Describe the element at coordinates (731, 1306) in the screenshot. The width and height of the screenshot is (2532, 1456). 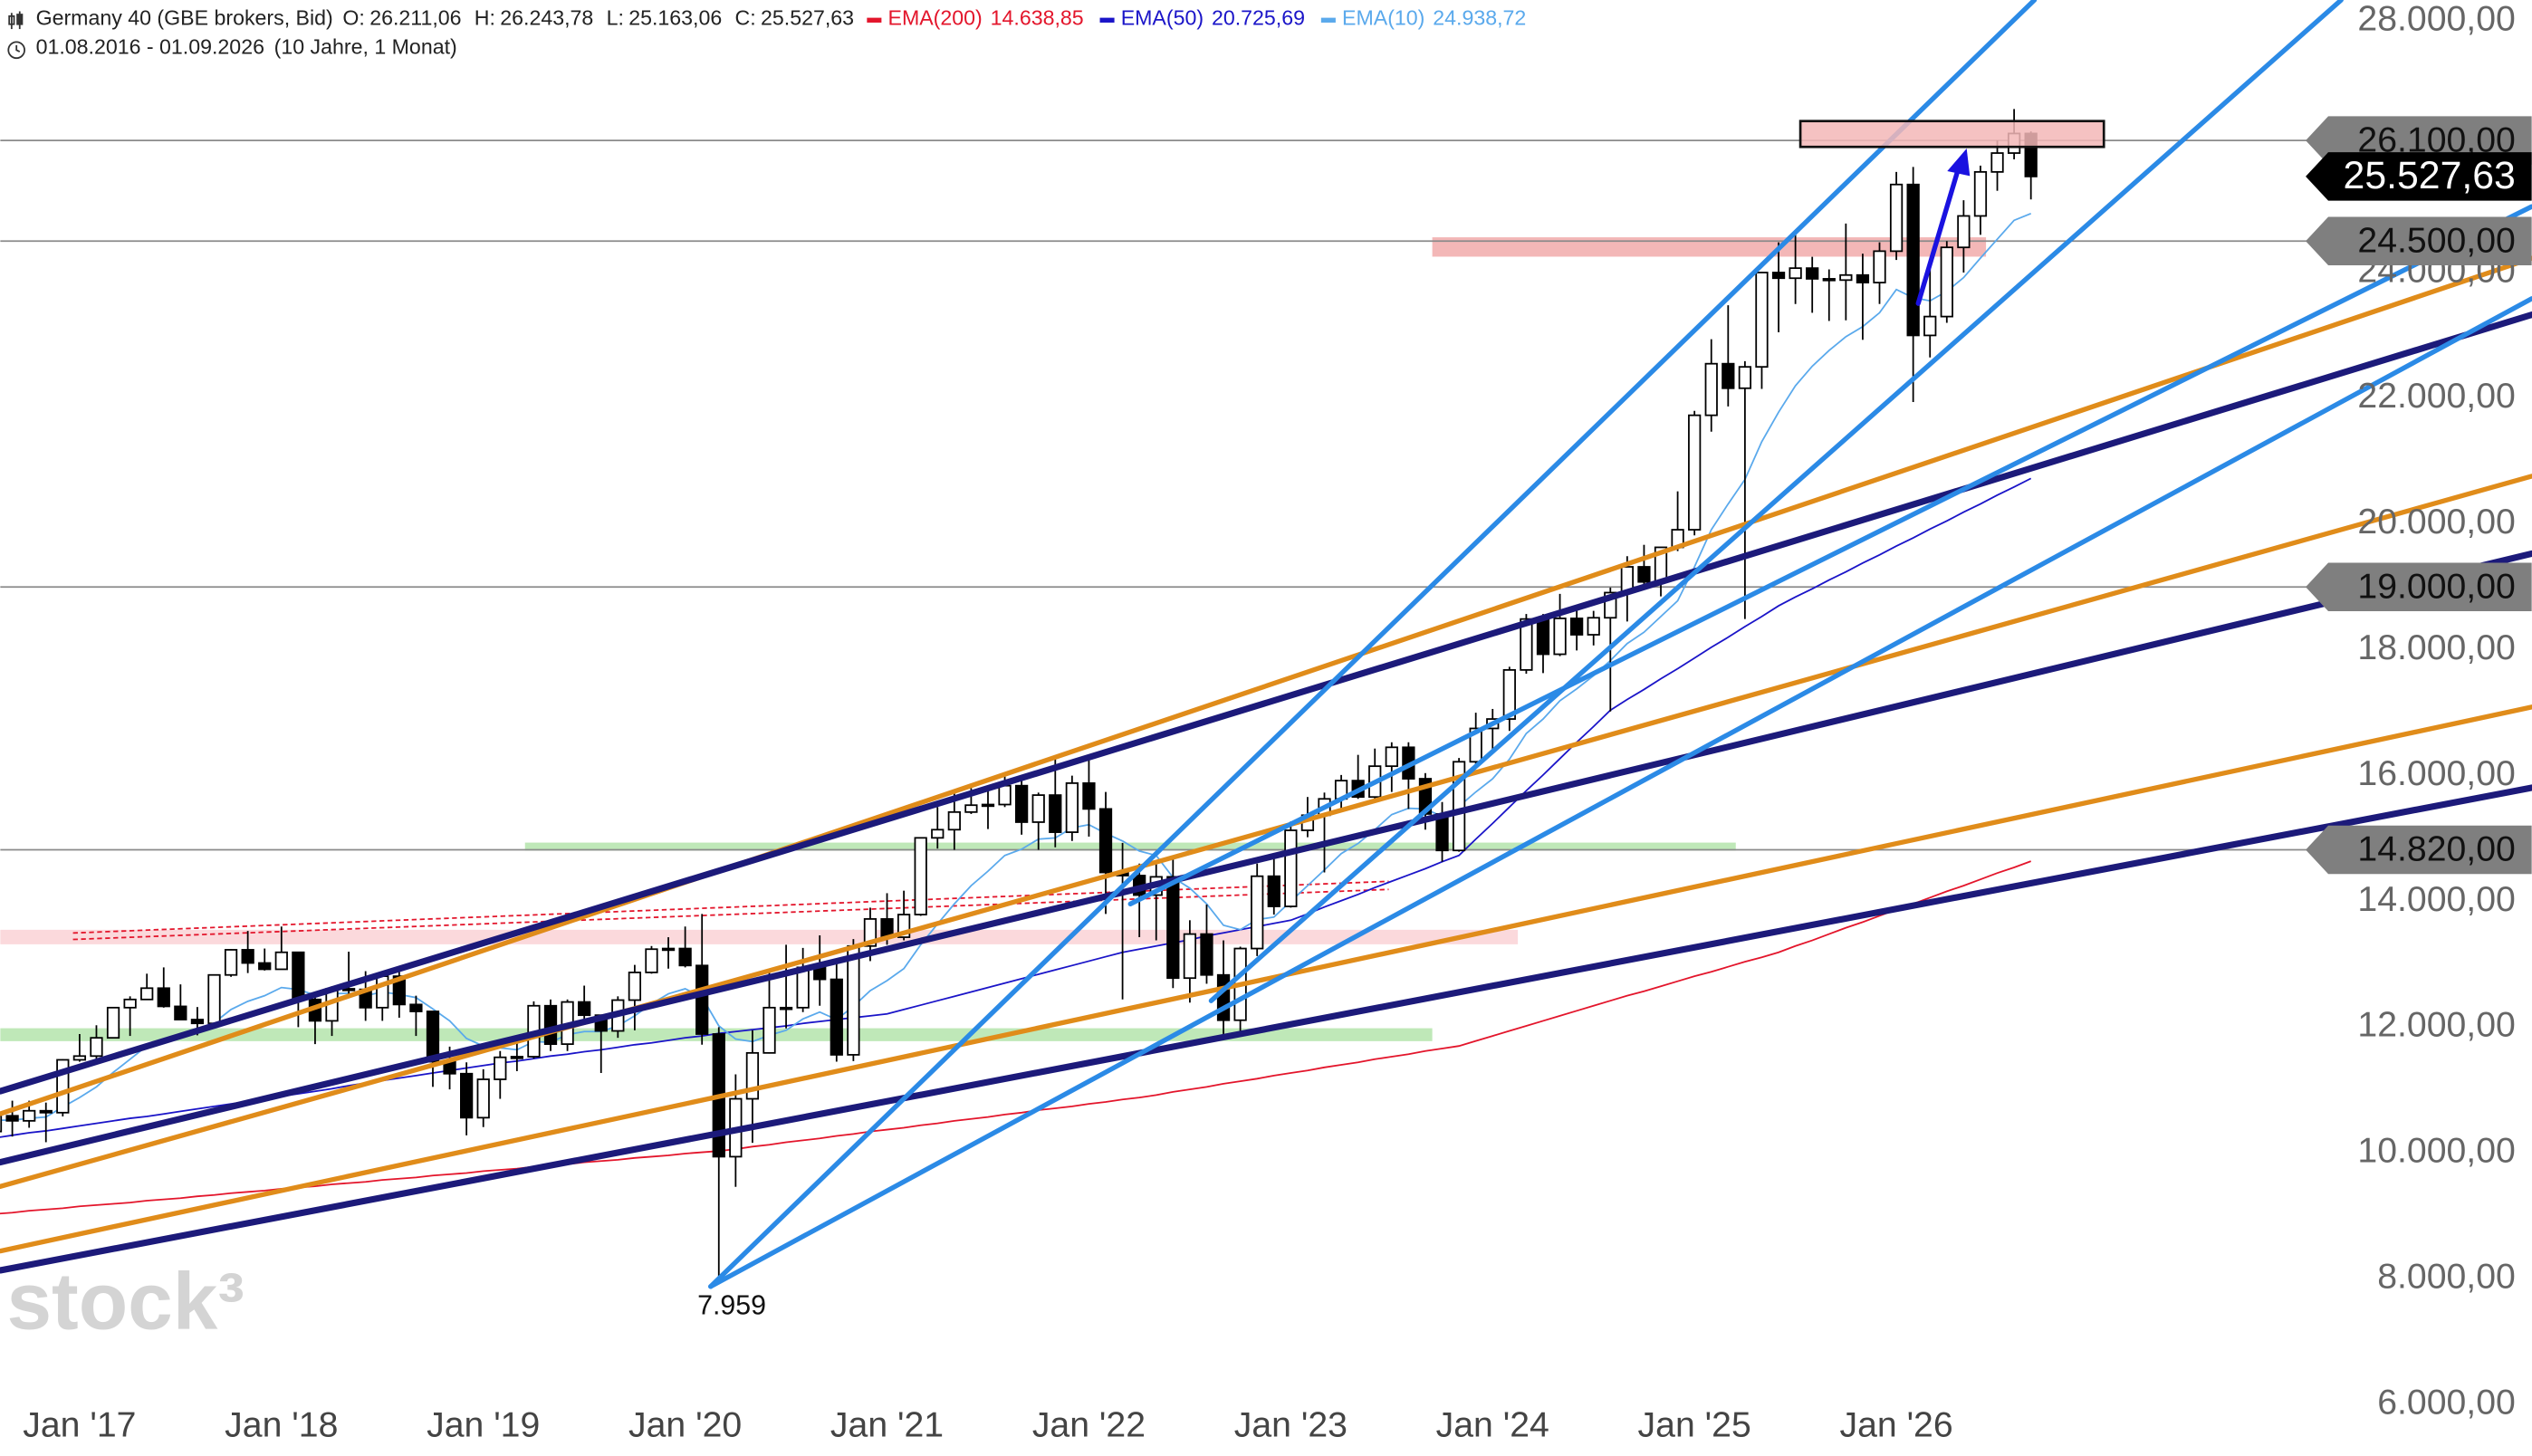
I see `low-label: 7.959` at that location.